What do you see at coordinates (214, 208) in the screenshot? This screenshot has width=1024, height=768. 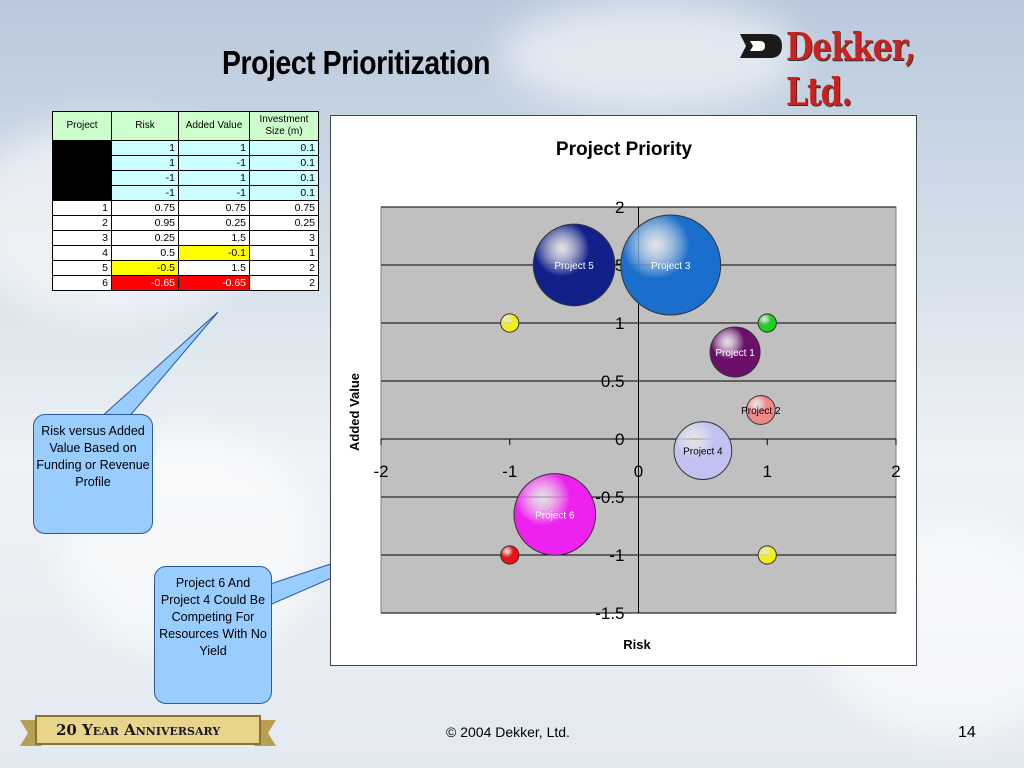 I see `cell-added-value: 0.75` at bounding box center [214, 208].